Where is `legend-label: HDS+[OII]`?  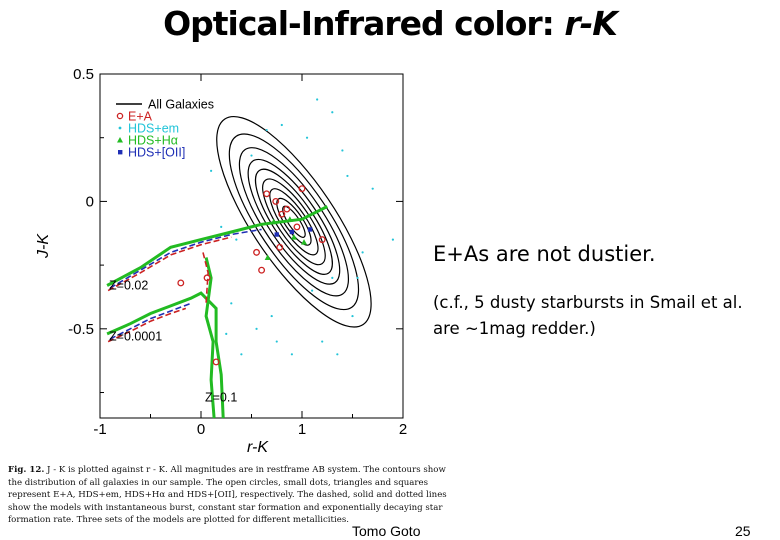
legend-label: HDS+[OII] is located at coordinates (156, 153).